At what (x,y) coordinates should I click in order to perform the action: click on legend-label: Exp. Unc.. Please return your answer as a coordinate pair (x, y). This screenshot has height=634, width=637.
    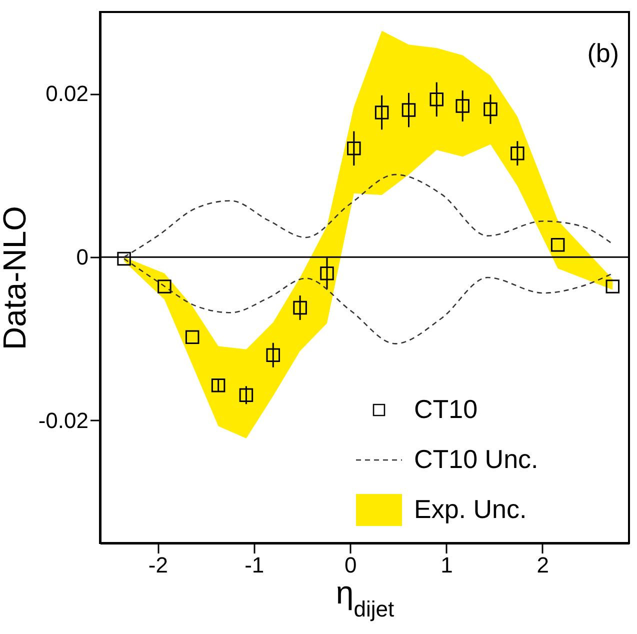
    Looking at the image, I should click on (470, 509).